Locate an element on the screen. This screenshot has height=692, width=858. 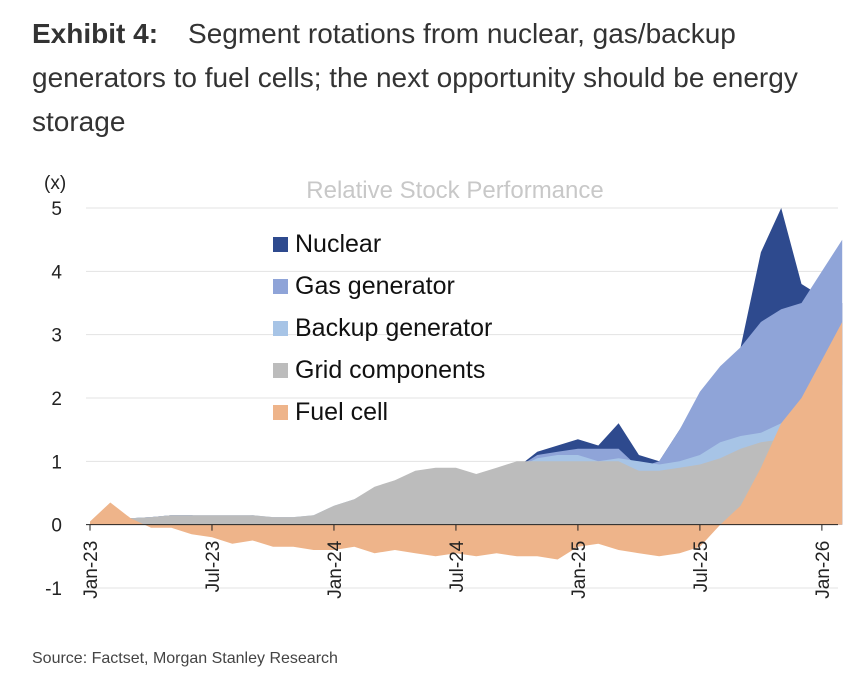
y-tick-label: 0 is located at coordinates (56, 526).